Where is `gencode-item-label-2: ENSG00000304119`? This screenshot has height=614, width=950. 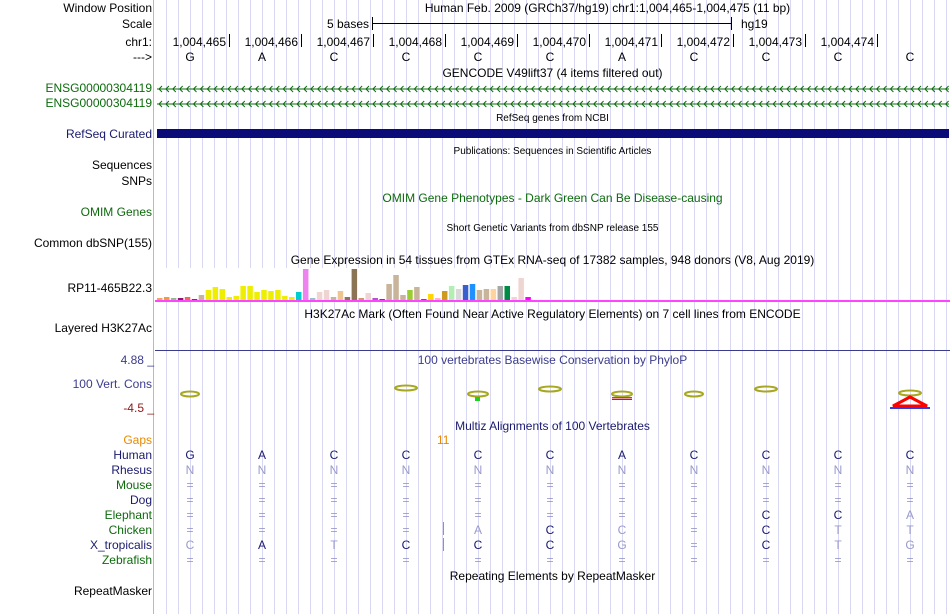
gencode-item-label-2: ENSG00000304119 is located at coordinates (98, 103).